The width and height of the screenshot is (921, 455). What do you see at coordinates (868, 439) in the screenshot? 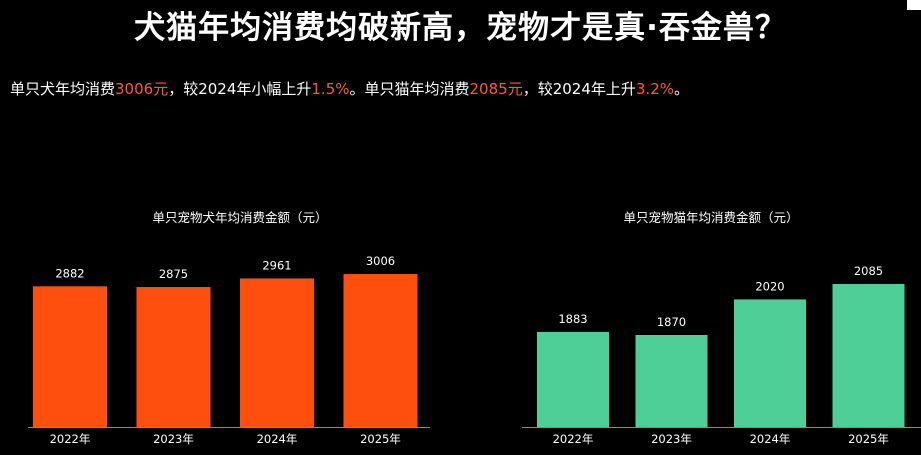
I see `cat-category-label-3: 2025年` at bounding box center [868, 439].